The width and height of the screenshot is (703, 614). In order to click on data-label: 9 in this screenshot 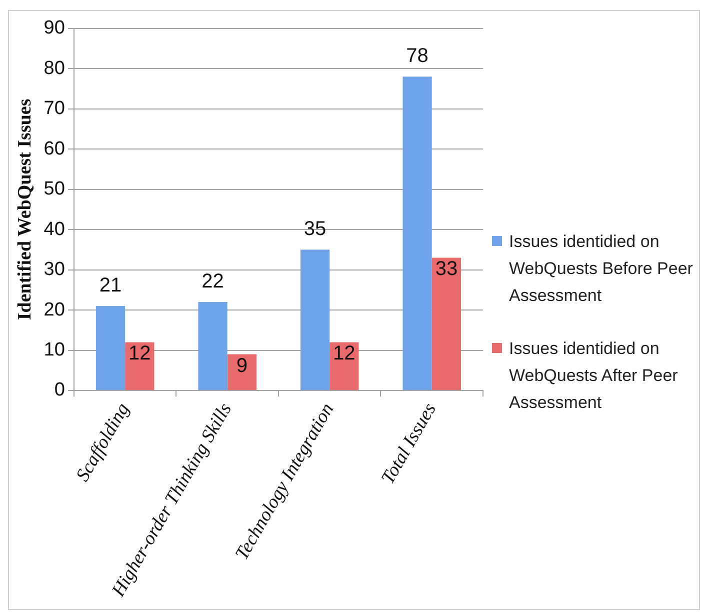, I will do `click(242, 365)`.